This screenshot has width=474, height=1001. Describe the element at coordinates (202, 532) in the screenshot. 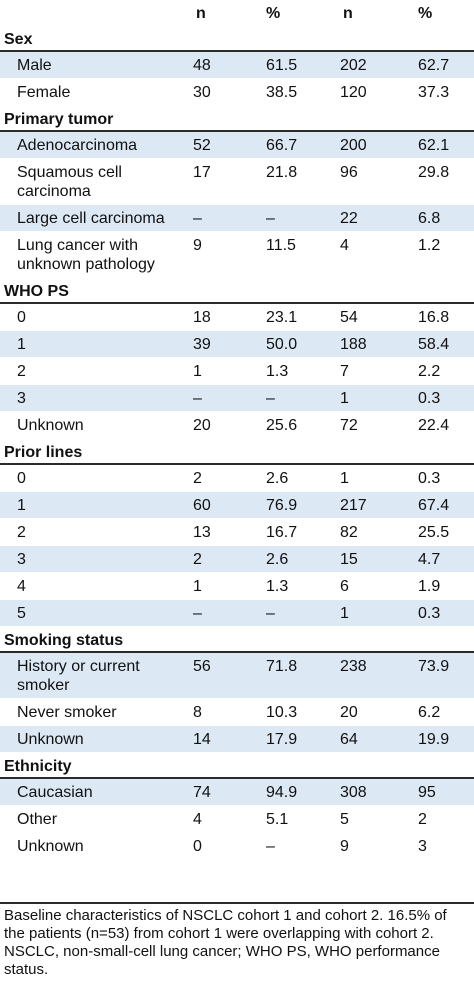

I see `cohort1-n: 13` at that location.